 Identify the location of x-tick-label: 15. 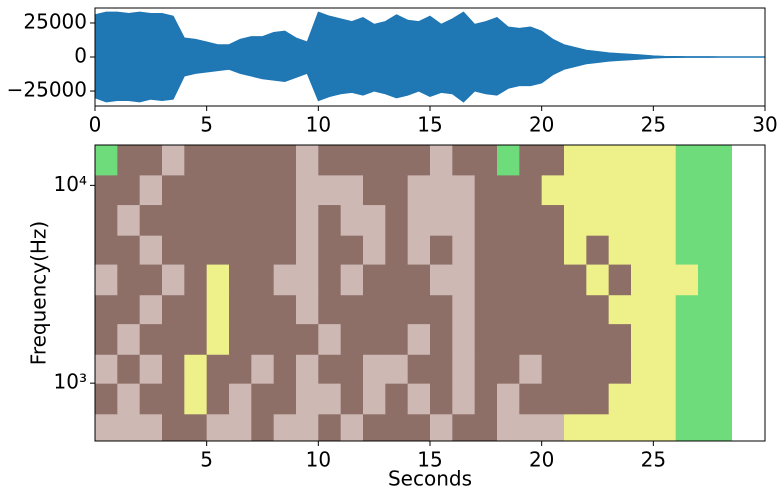
(429, 125).